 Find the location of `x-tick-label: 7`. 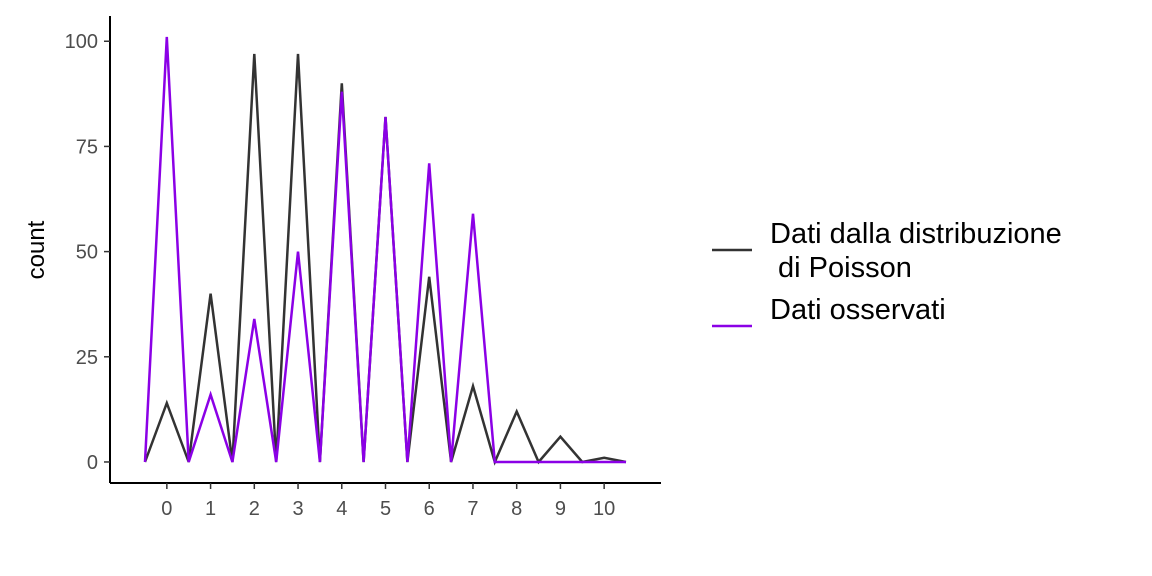

x-tick-label: 7 is located at coordinates (472, 509).